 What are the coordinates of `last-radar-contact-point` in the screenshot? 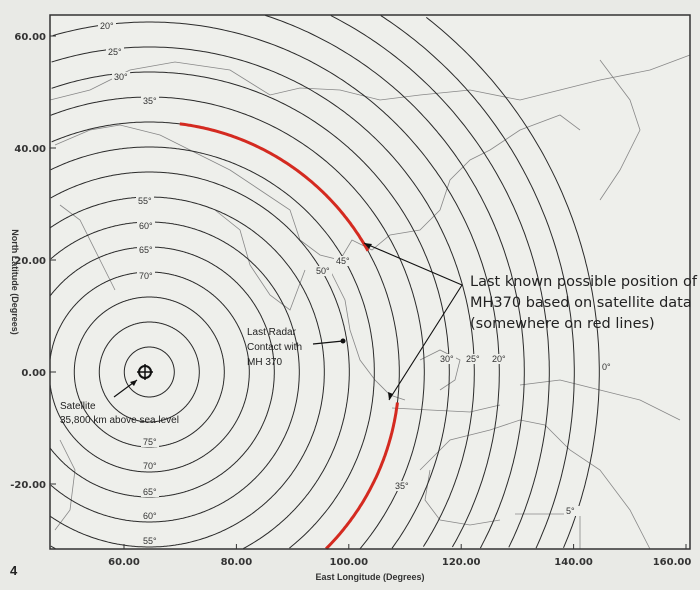 It's located at (343, 341).